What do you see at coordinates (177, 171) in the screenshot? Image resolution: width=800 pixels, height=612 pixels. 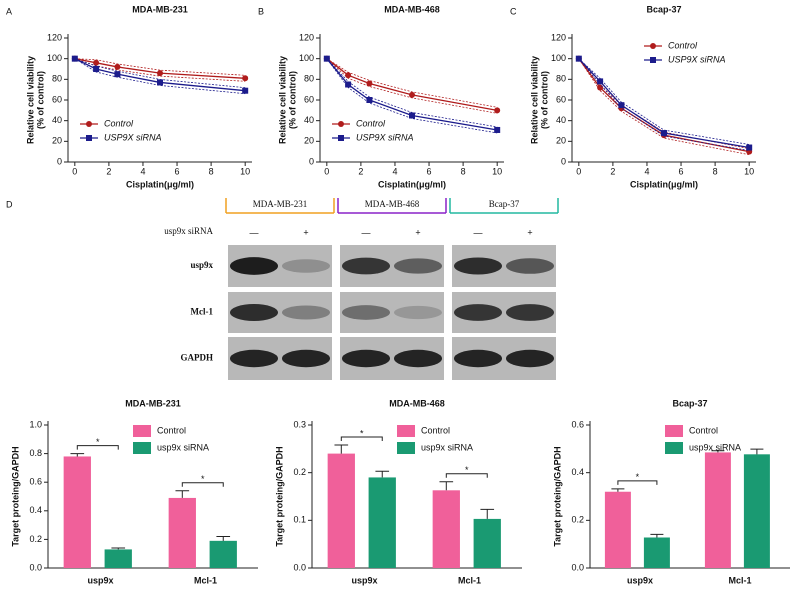 I see `x-tick-label: 6` at bounding box center [177, 171].